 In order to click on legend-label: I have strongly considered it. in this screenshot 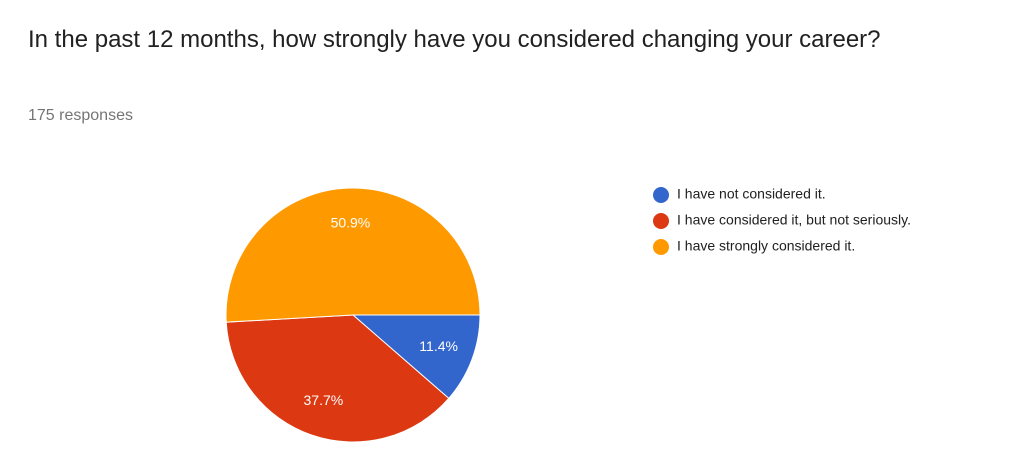, I will do `click(766, 246)`.